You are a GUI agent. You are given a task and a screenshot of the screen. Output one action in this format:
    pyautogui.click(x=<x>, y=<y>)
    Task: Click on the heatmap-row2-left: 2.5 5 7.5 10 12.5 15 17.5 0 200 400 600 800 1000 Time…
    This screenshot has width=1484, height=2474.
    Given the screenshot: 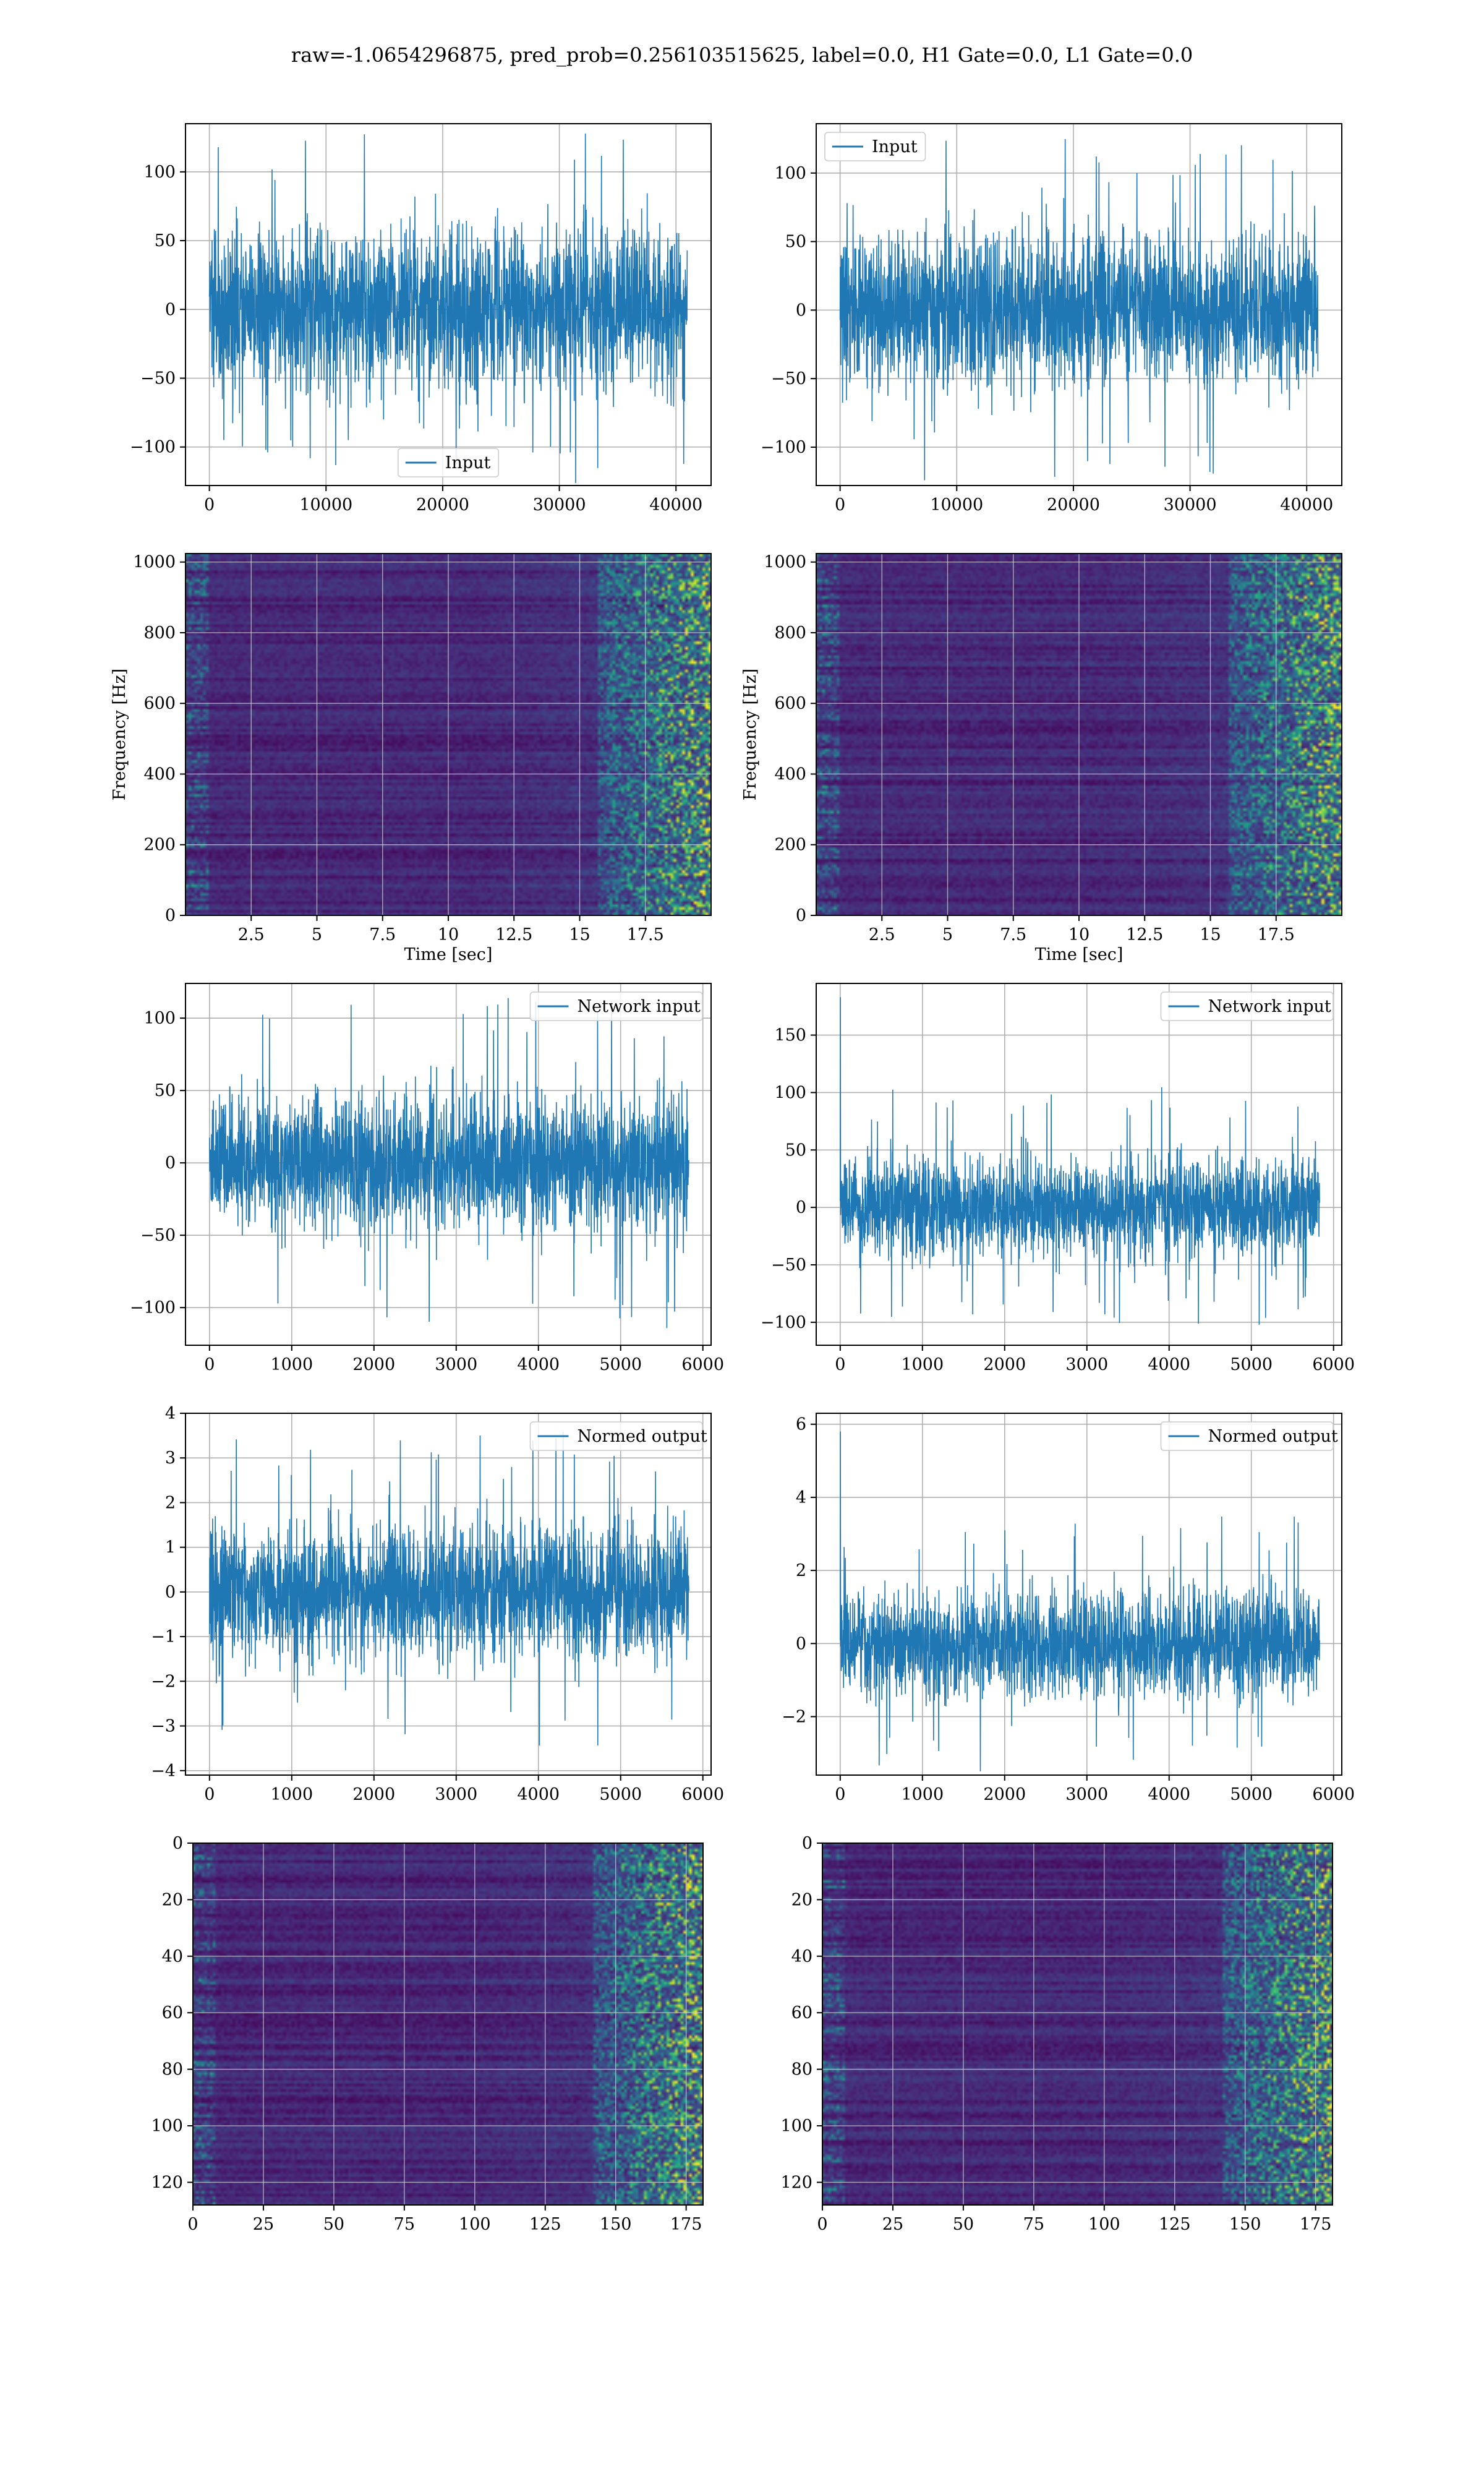 What is the action you would take?
    pyautogui.click(x=411, y=759)
    